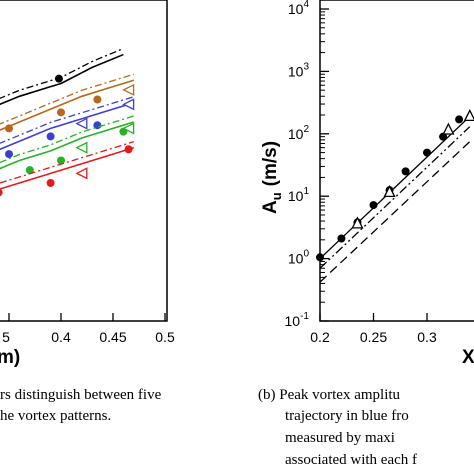  I want to click on left-x-axis-label: m), so click(10, 357).